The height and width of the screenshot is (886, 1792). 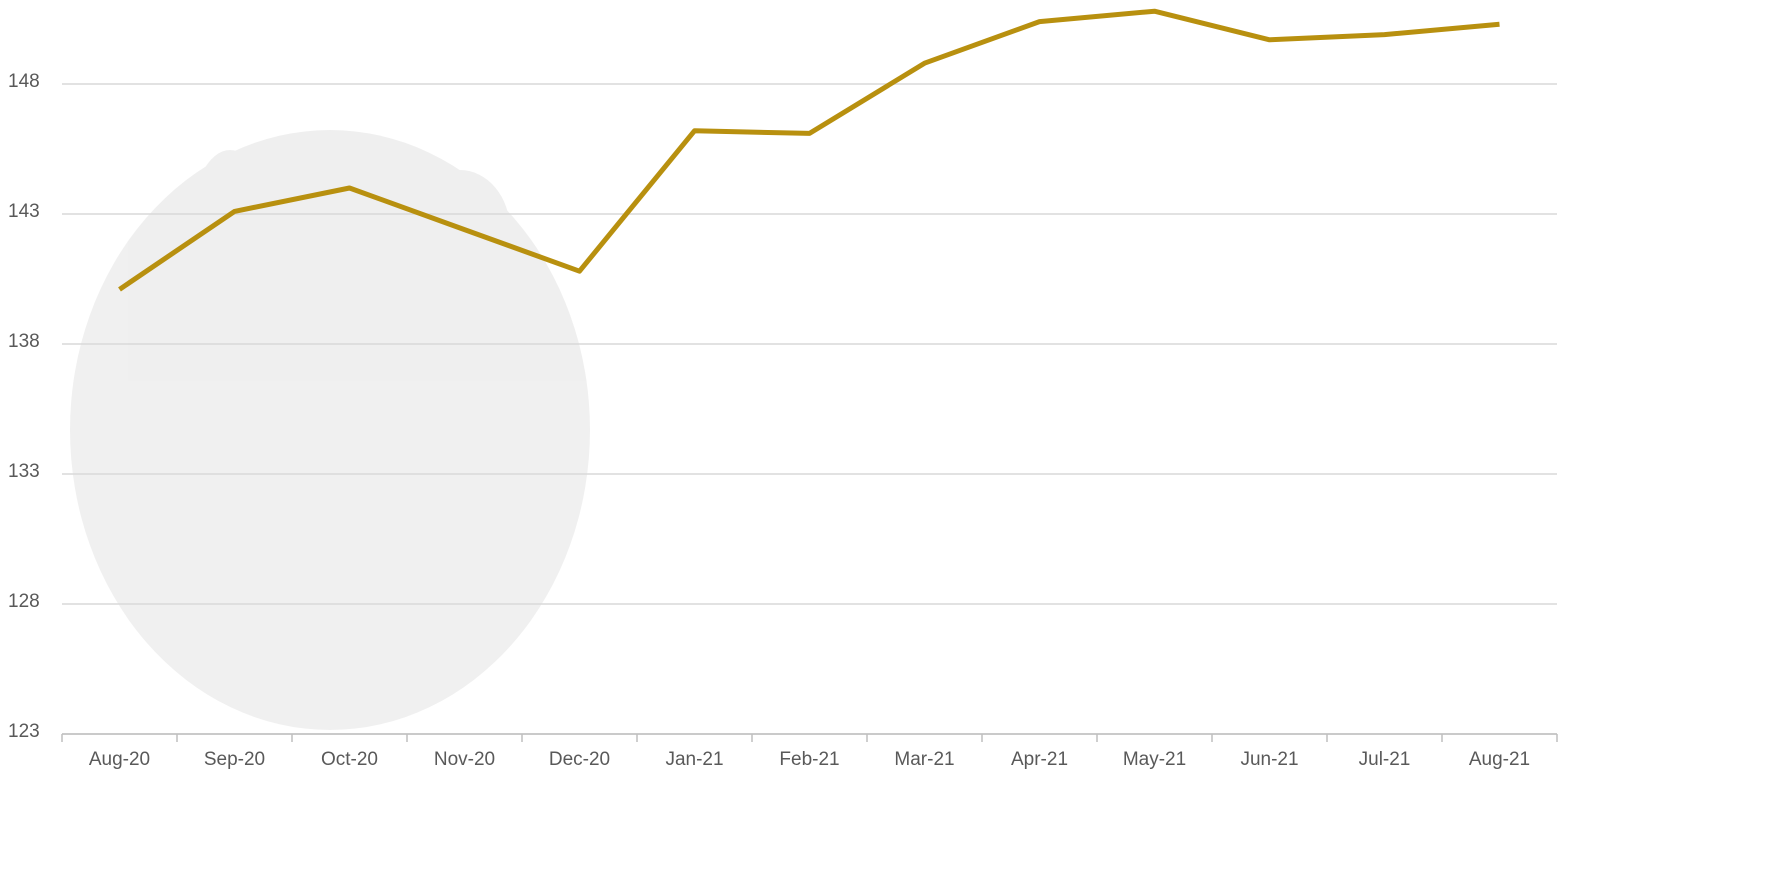 I want to click on y-tick-label: 148, so click(x=24, y=81).